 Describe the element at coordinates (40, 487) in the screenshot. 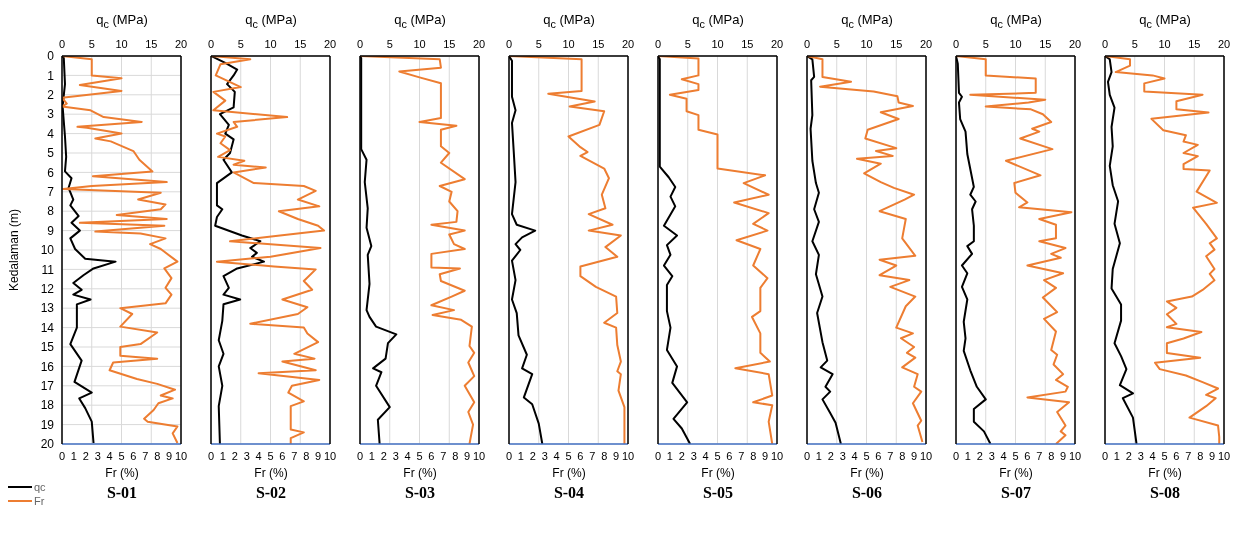

I see `legend-label: qc` at that location.